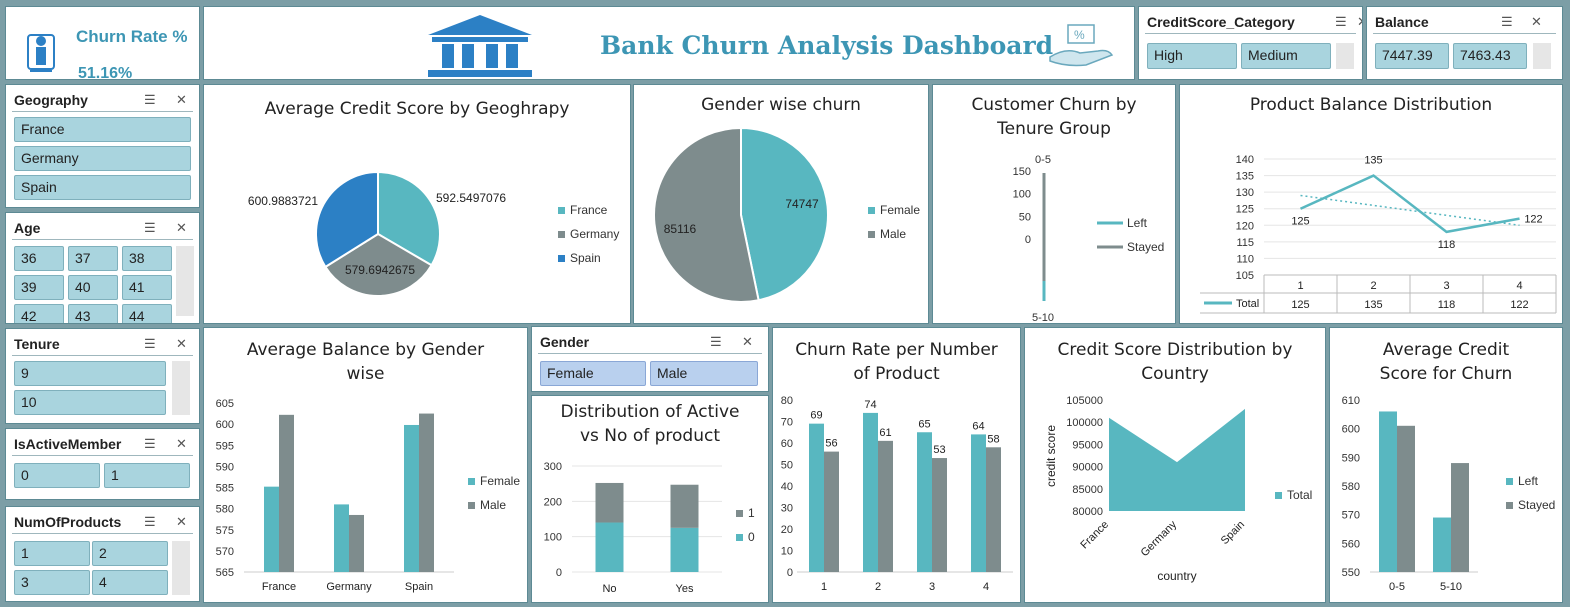 This screenshot has width=1570, height=607. What do you see at coordinates (93, 258) in the screenshot?
I see `slicer-item-age: 37` at bounding box center [93, 258].